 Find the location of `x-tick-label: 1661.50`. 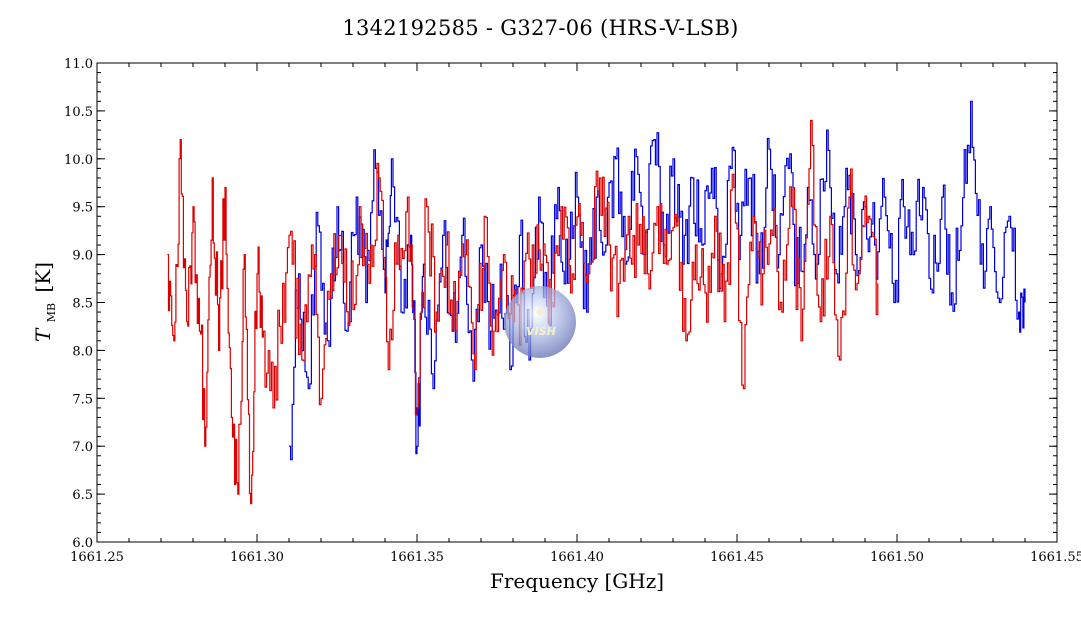

x-tick-label: 1661.50 is located at coordinates (897, 557).